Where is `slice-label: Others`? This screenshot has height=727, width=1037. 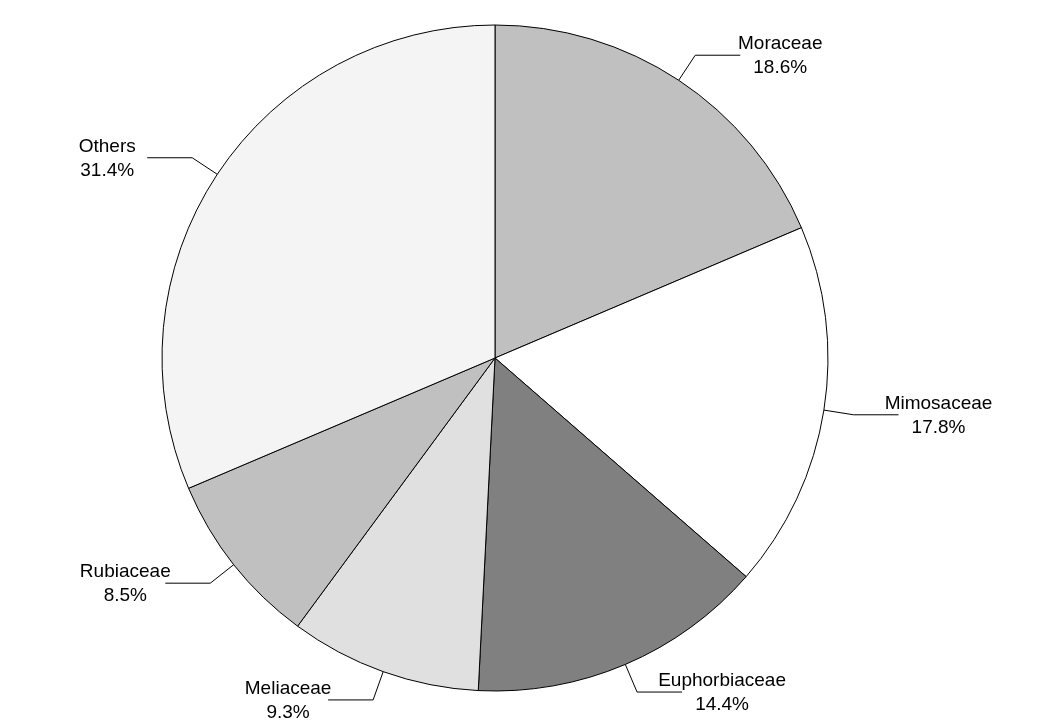 slice-label: Others is located at coordinates (107, 145).